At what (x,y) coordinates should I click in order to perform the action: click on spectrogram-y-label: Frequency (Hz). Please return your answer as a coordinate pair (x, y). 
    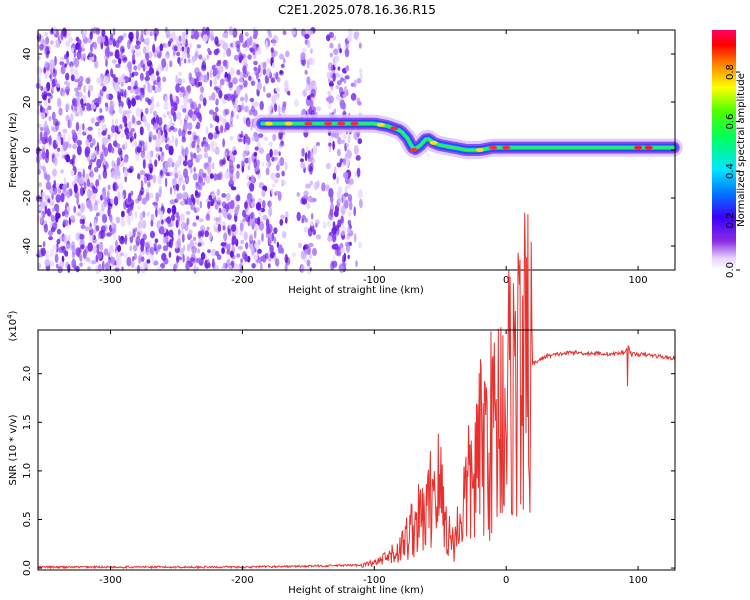
    Looking at the image, I should click on (13, 150).